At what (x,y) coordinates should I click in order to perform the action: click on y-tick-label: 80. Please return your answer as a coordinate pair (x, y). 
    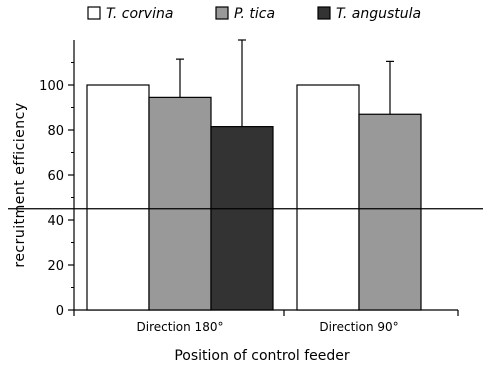
    Looking at the image, I should click on (55, 131).